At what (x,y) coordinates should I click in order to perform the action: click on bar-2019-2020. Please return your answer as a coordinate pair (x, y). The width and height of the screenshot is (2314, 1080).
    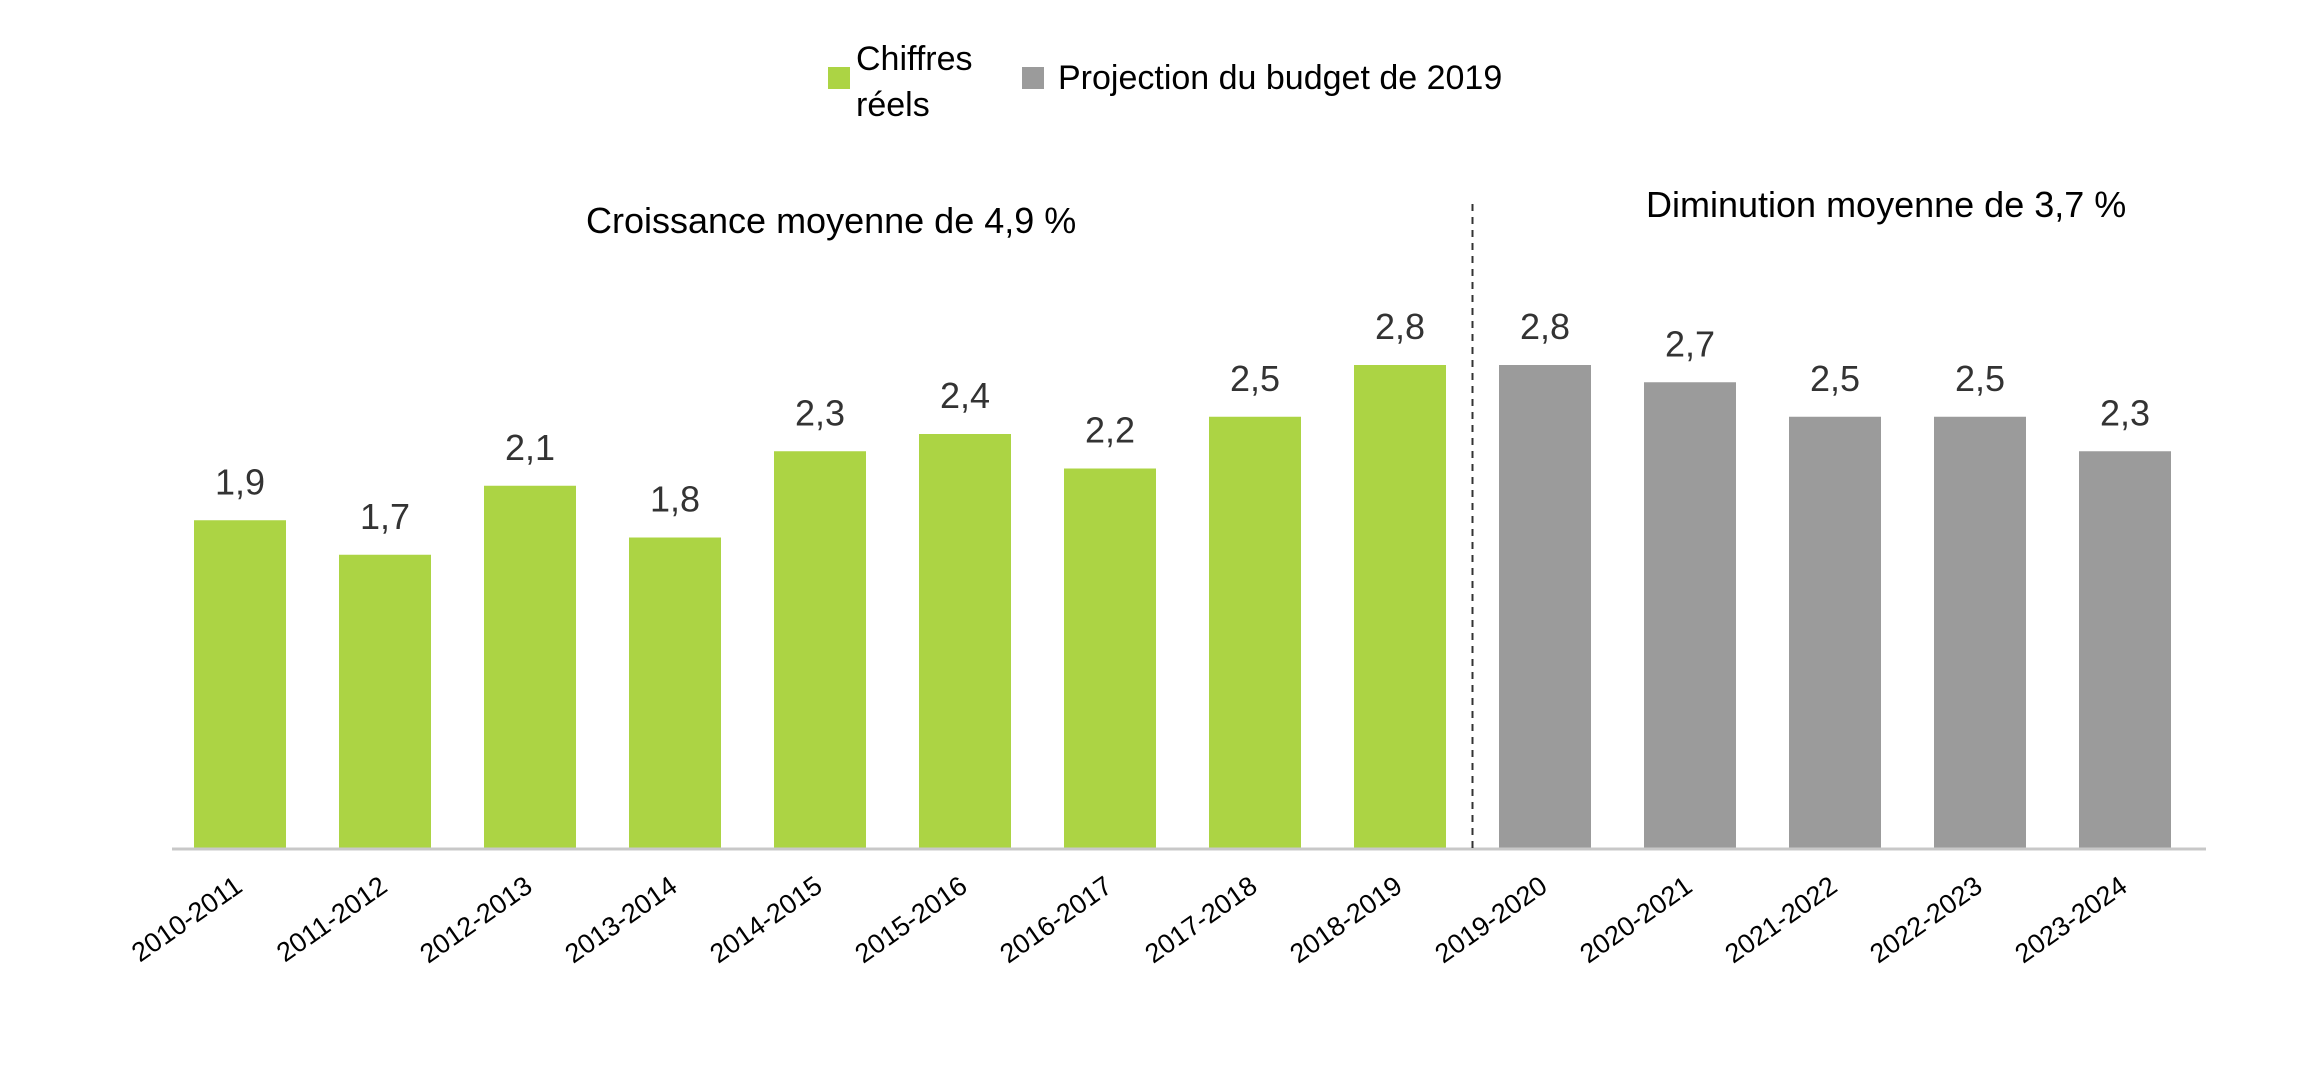
    Looking at the image, I should click on (1545, 606).